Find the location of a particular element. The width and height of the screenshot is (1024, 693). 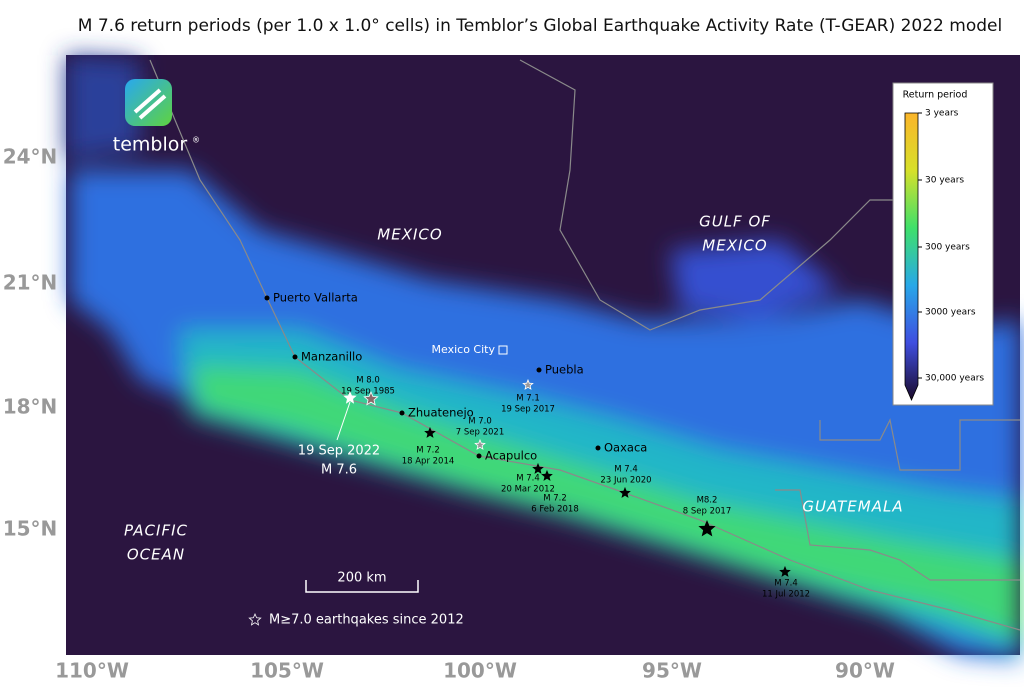

featured-quake-pointer is located at coordinates (343, 421).